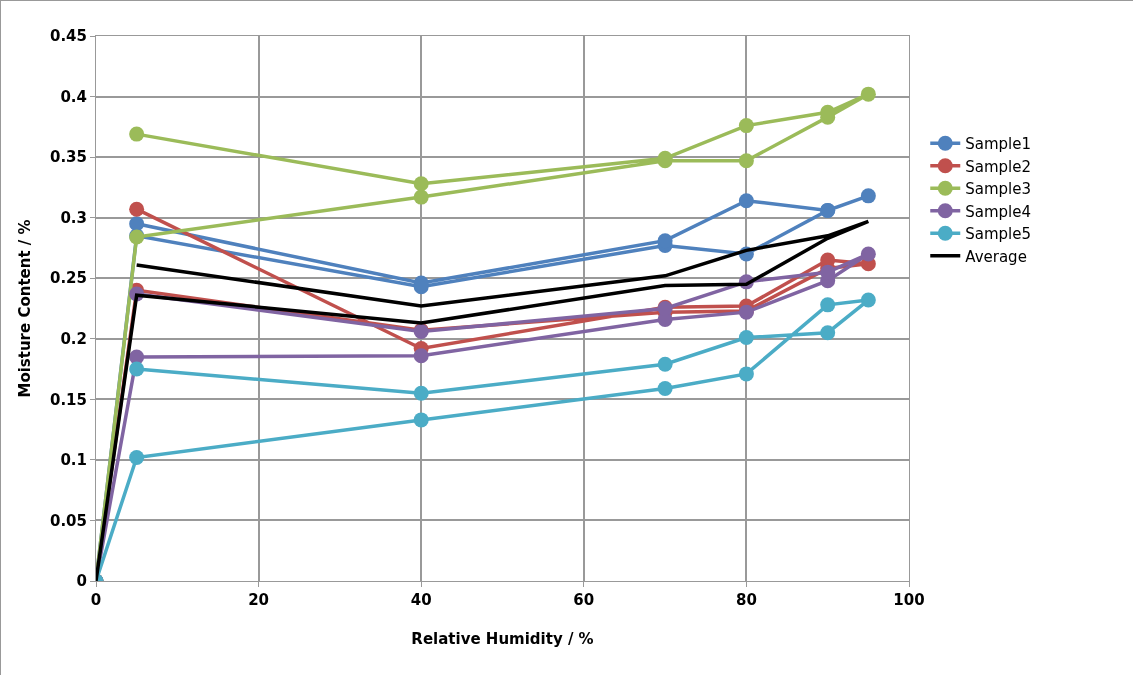 This screenshot has width=1133, height=675. Describe the element at coordinates (73, 460) in the screenshot. I see `y-tick-label: 0.1` at that location.